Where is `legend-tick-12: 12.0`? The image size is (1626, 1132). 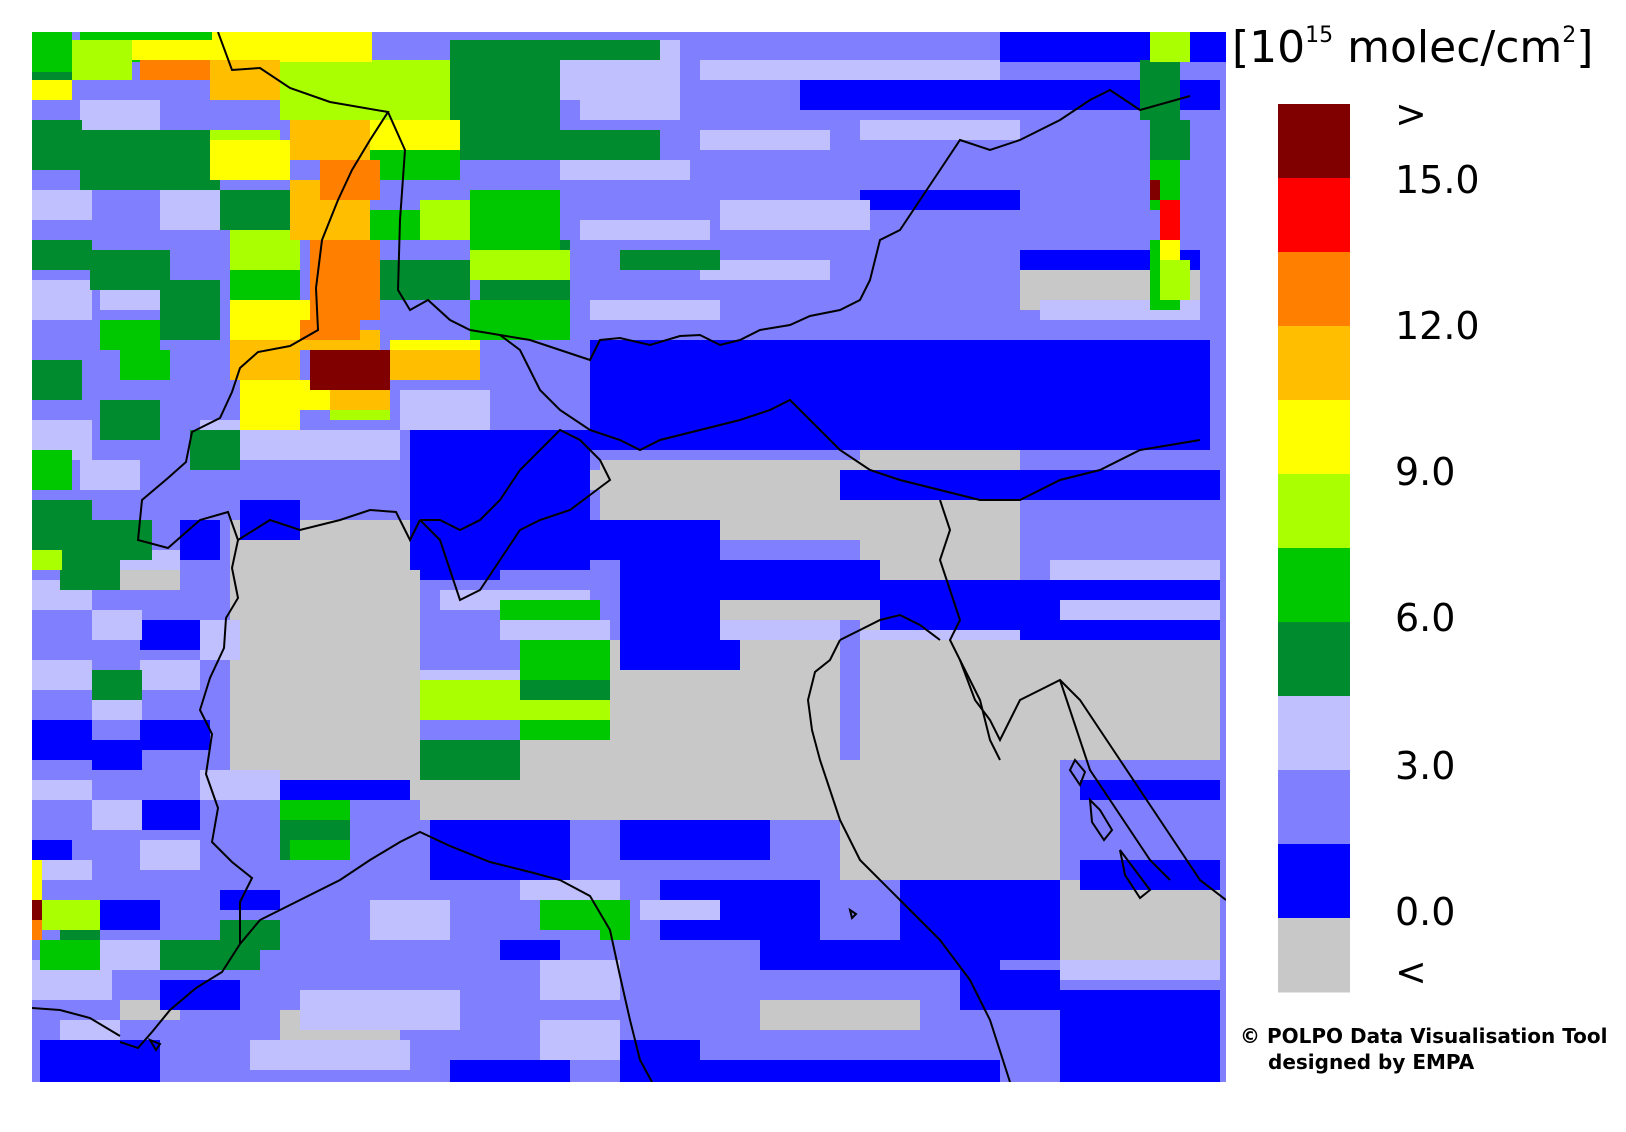 legend-tick-12: 12.0 is located at coordinates (1437, 326).